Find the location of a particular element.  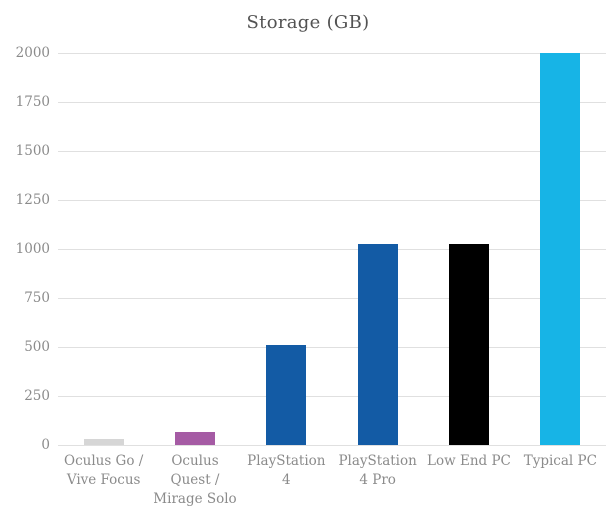

y-tick-label-1000: 1000 is located at coordinates (32, 249).